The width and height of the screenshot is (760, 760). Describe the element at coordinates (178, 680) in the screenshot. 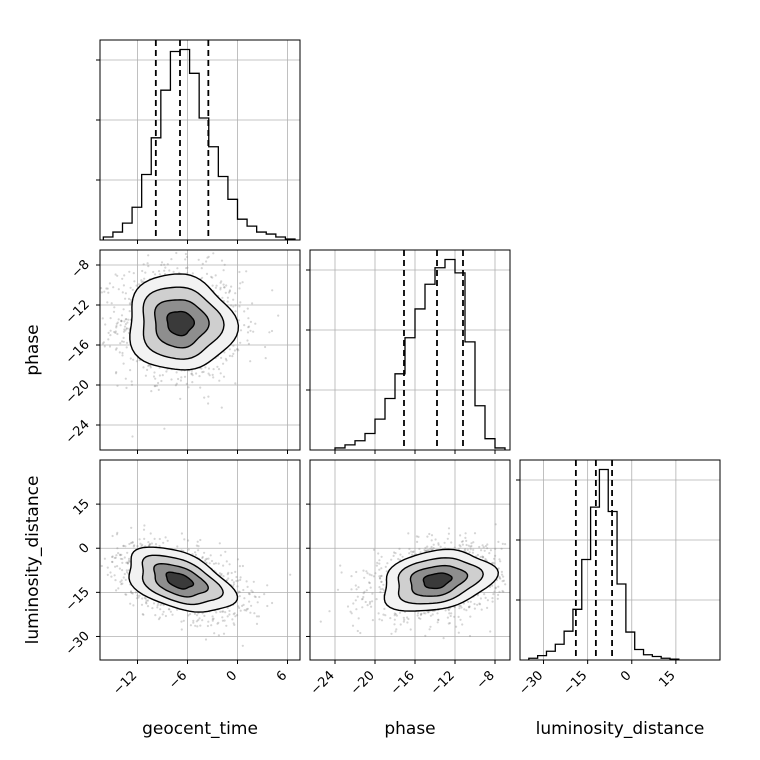

I see `x-tick-label-geocent_time: −6` at that location.